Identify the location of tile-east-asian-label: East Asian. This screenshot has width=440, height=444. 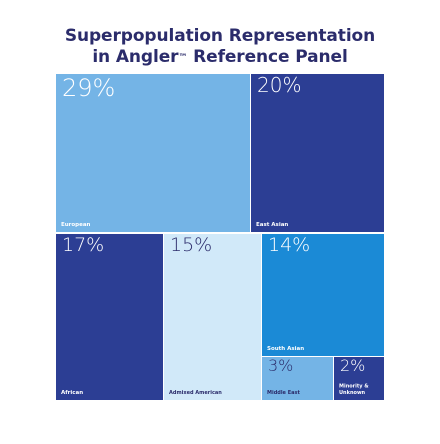
(272, 225).